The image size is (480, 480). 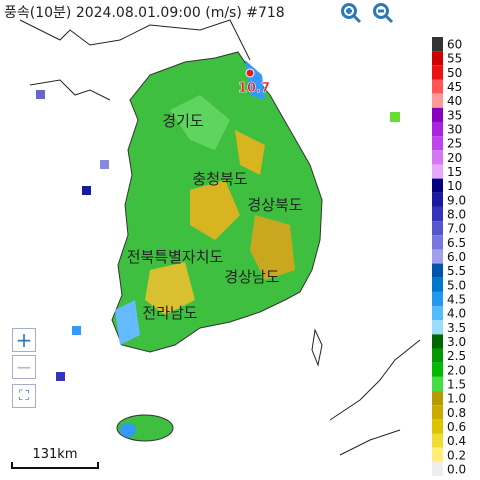 I want to click on region-label: 경상북도, so click(x=274, y=205).